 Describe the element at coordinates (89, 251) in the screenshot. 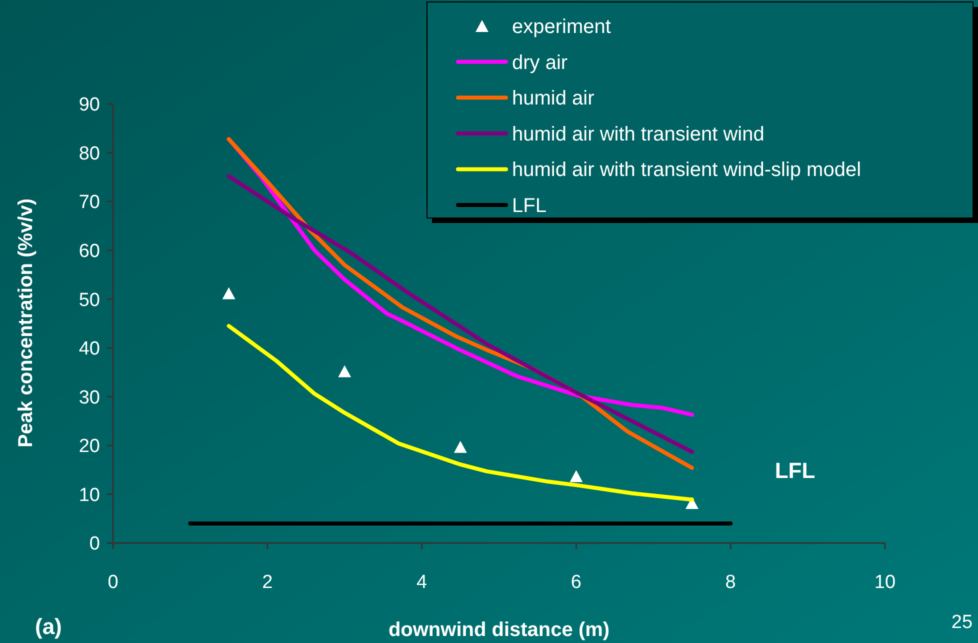

I see `y-tick-label: 60` at that location.